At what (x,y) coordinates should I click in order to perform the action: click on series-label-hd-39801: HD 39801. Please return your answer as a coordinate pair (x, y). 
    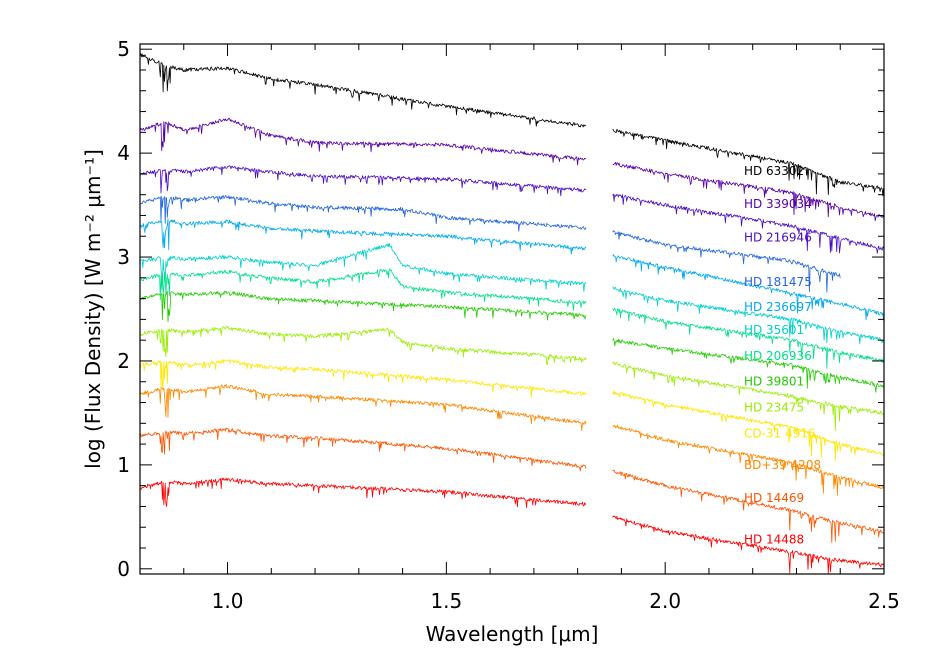
    Looking at the image, I should click on (774, 382).